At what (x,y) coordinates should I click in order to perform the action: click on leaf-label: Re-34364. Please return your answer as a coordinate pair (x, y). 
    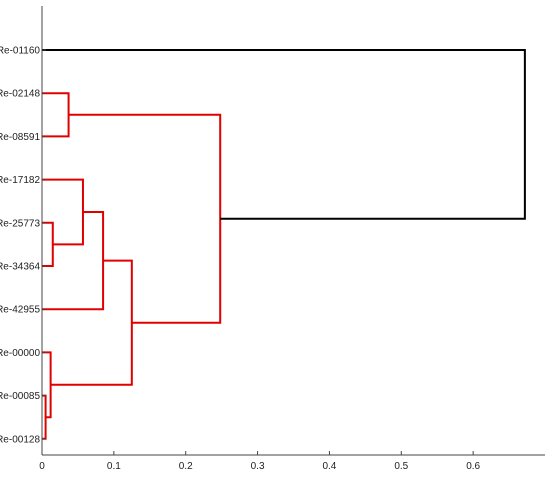
    Looking at the image, I should click on (20, 267).